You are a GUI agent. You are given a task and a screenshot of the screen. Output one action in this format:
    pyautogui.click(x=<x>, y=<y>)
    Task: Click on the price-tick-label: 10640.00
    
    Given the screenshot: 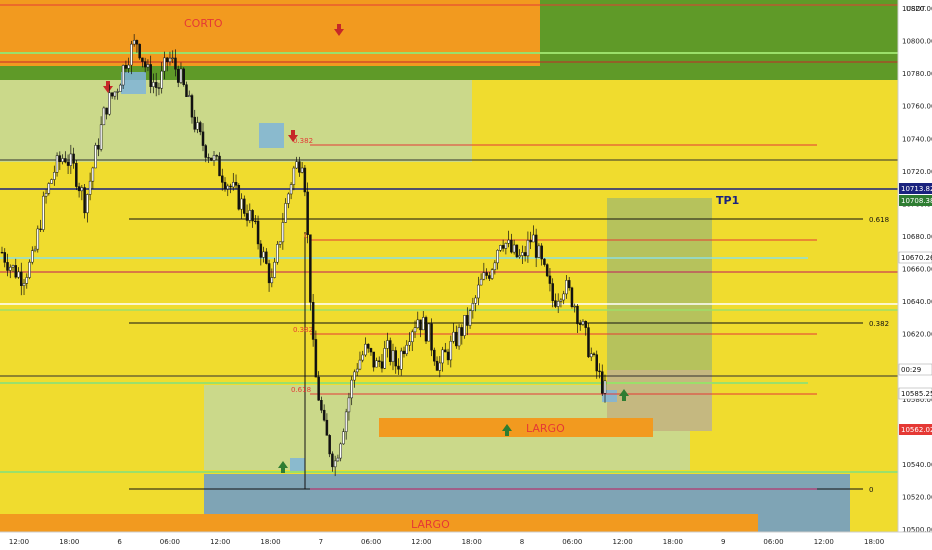 What is the action you would take?
    pyautogui.click(x=917, y=302)
    